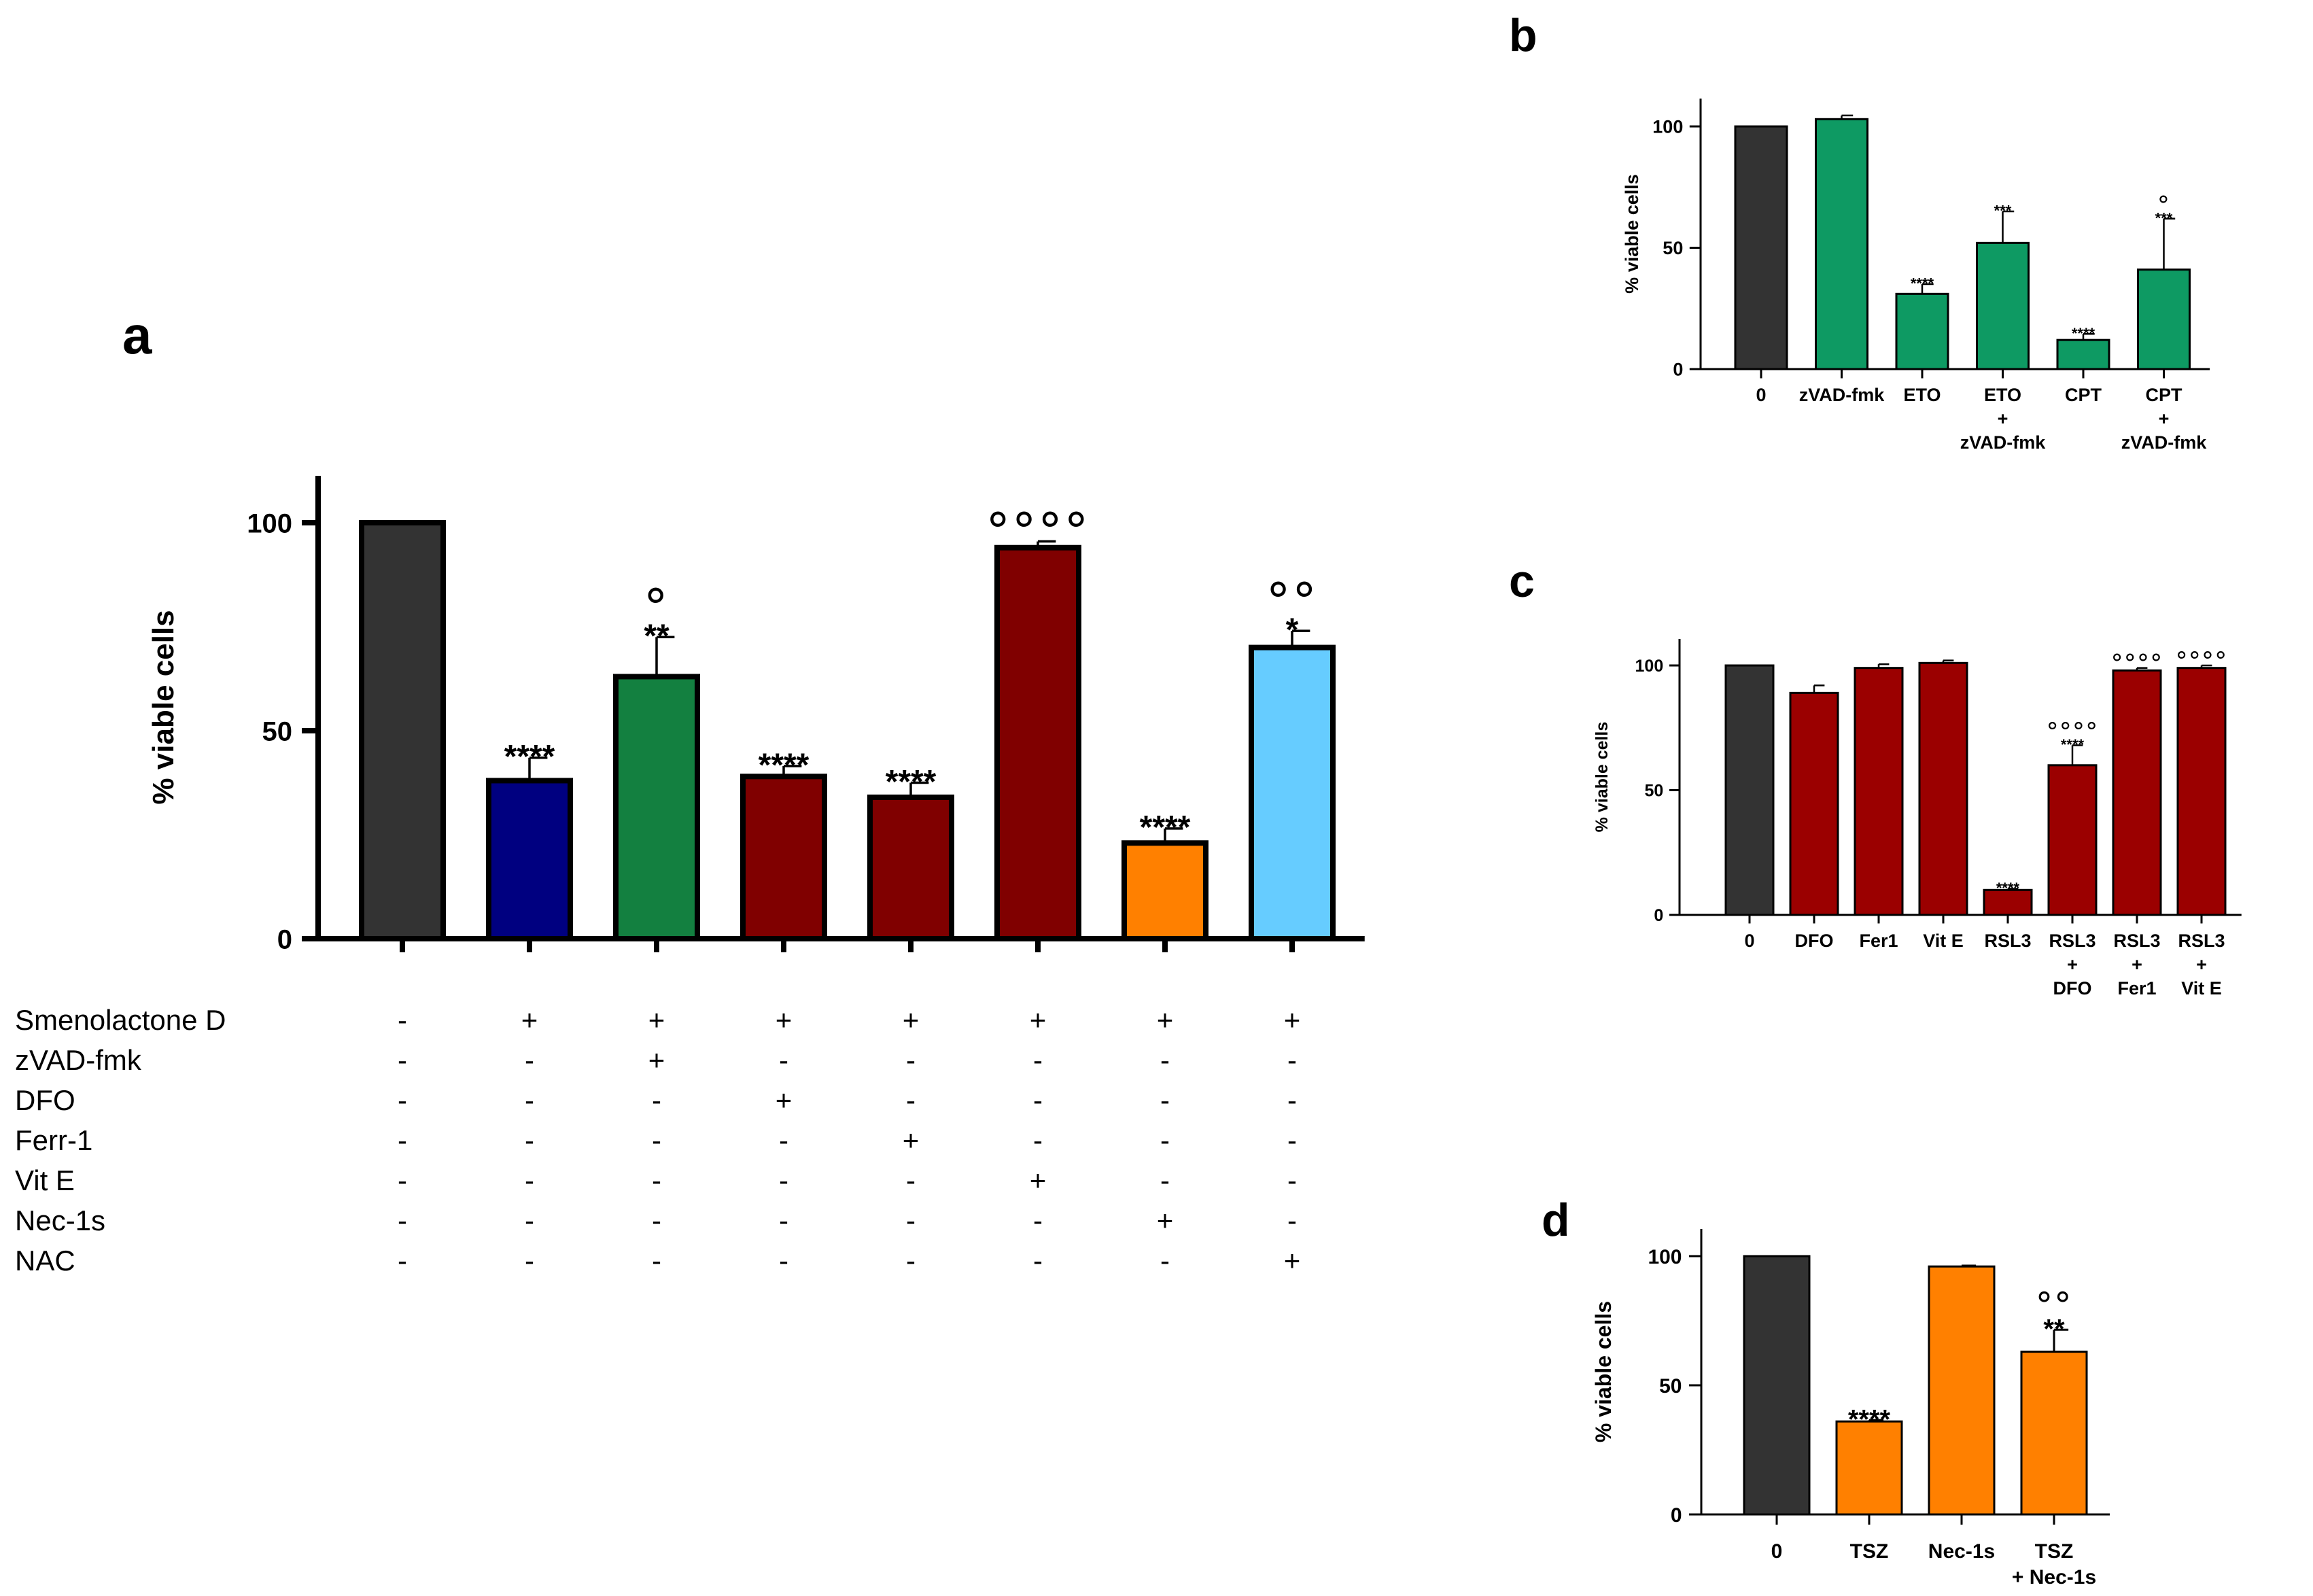  What do you see at coordinates (2054, 1577) in the screenshot?
I see `x-tick-label: + Nec-1s` at bounding box center [2054, 1577].